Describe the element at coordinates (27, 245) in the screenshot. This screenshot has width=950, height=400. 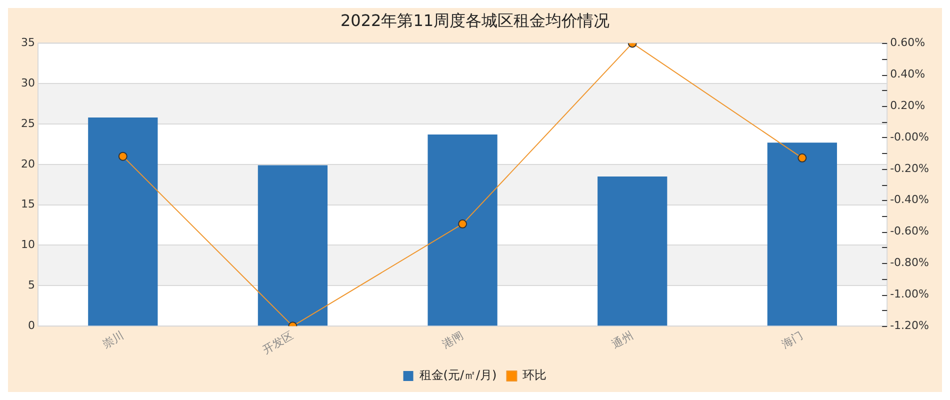
I see `y-tick-label: 10` at that location.